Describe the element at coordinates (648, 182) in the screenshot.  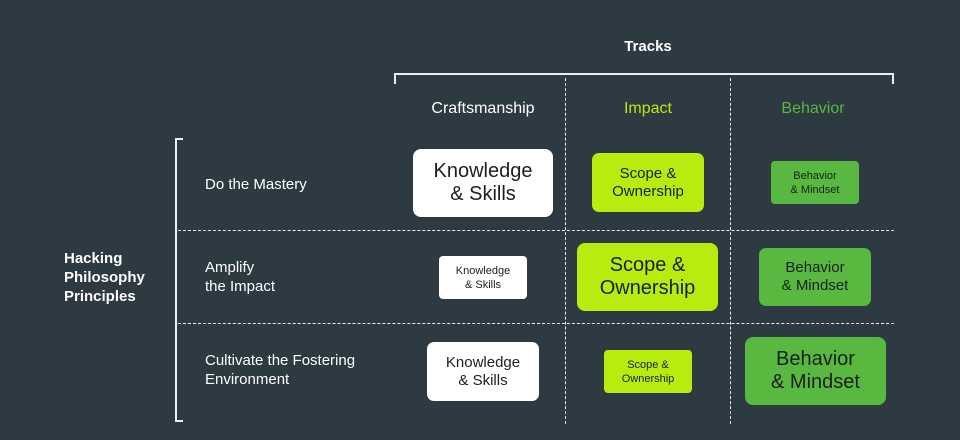
I see `cell-scope-ownership-r1: Scope & Ownership` at that location.